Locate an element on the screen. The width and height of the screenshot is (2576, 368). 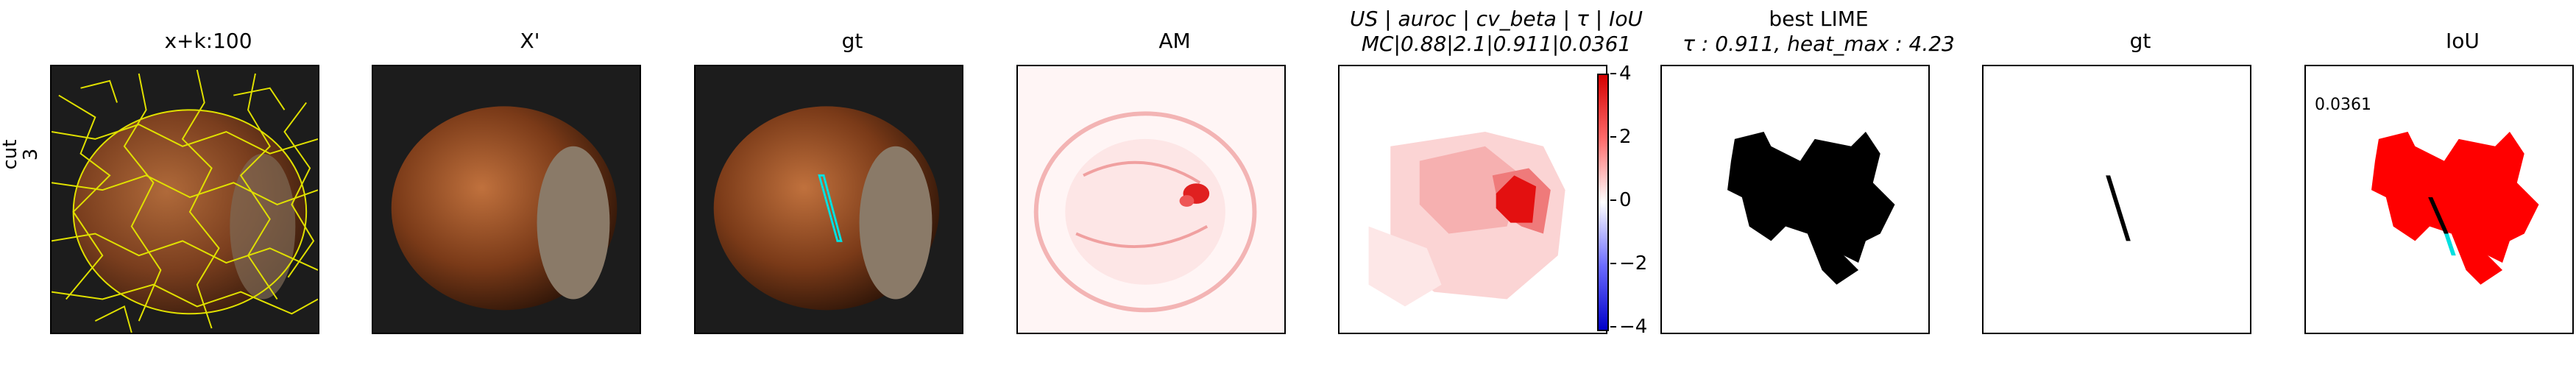
panel-title-gt-2: gt is located at coordinates (2140, 41).